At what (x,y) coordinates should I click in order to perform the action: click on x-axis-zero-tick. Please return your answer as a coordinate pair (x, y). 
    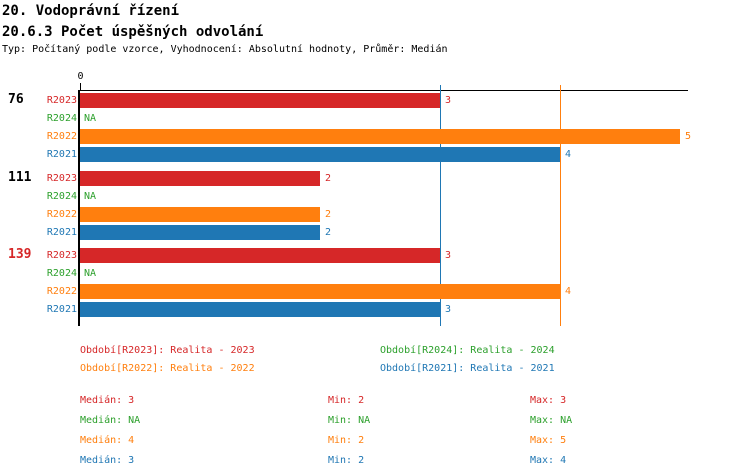
    Looking at the image, I should click on (80, 86).